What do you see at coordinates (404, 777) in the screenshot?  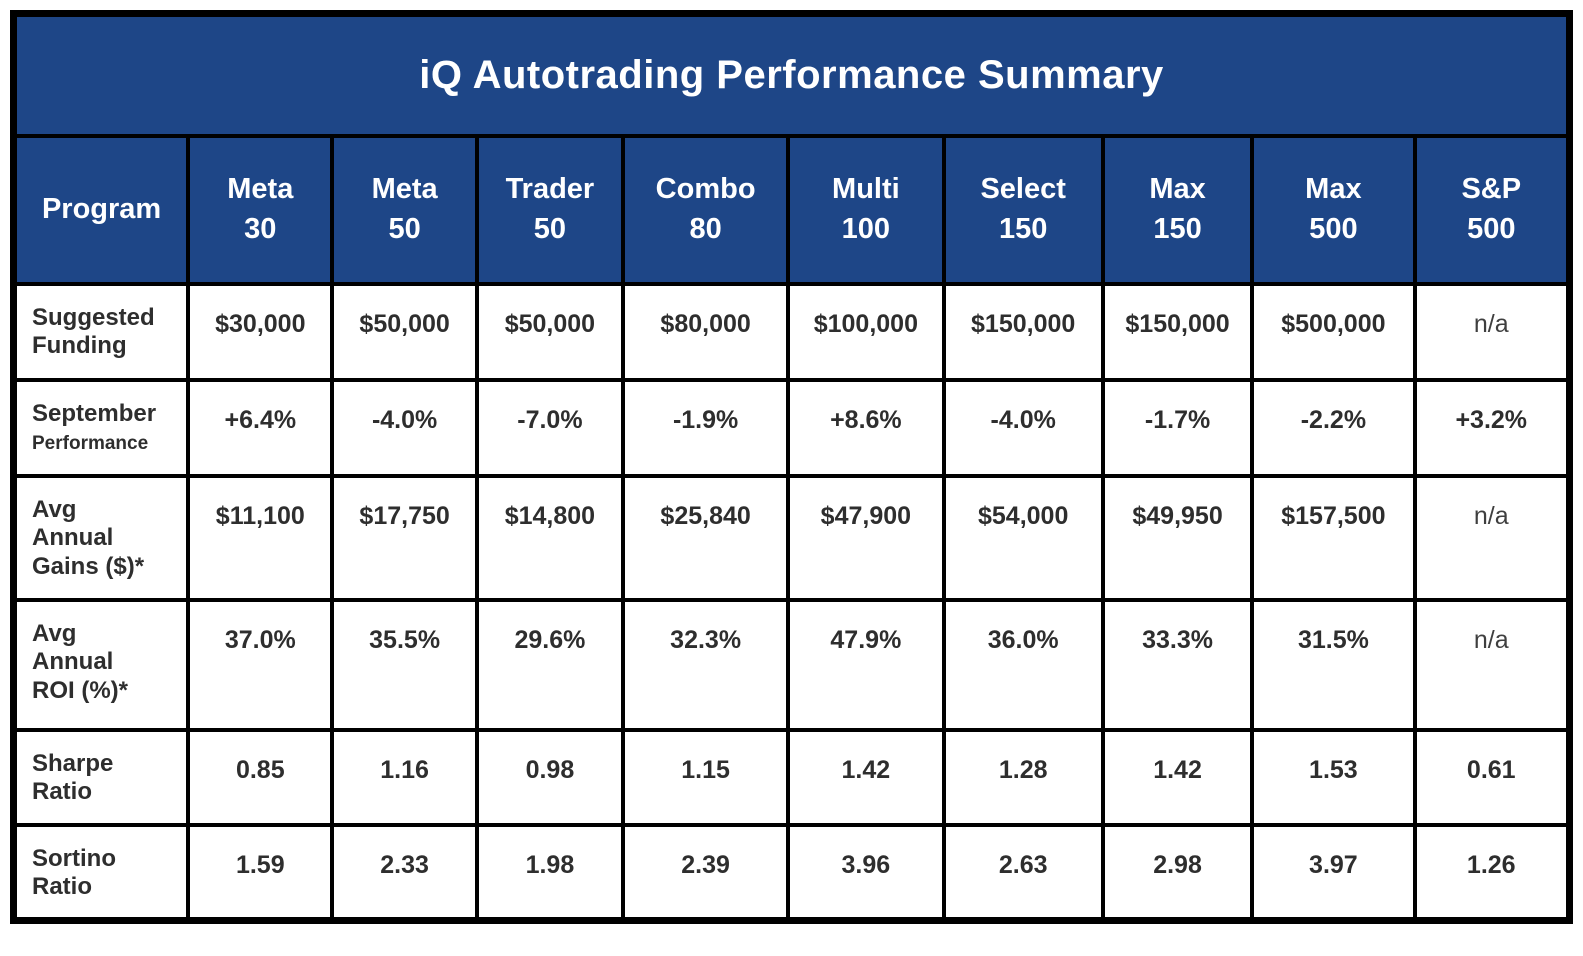 I see `cell-sharpe-ratio-meta-50: 1.16` at bounding box center [404, 777].